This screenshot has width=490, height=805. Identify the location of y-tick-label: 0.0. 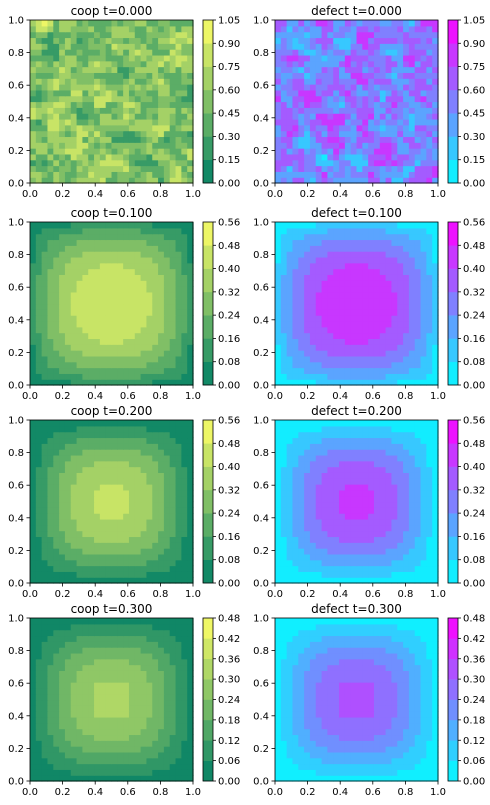
(16, 386).